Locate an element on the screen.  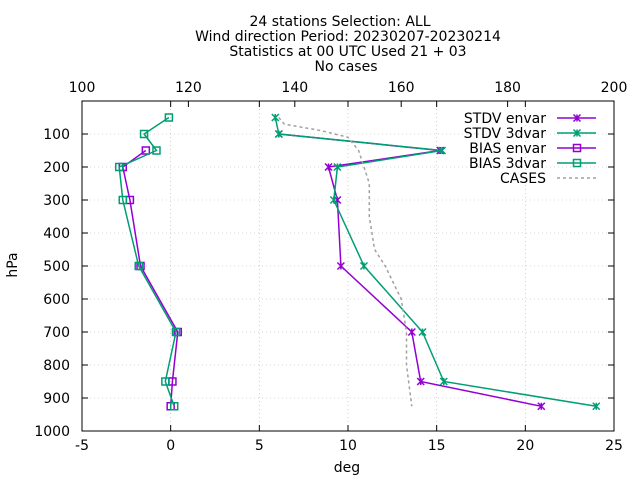
title-line-1: 24 stations Selection: ALL is located at coordinates (339, 22).